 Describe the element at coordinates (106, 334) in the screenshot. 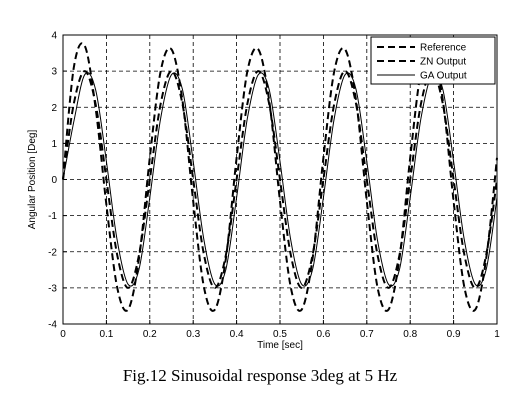

I see `x-tick-label: 0.1` at that location.